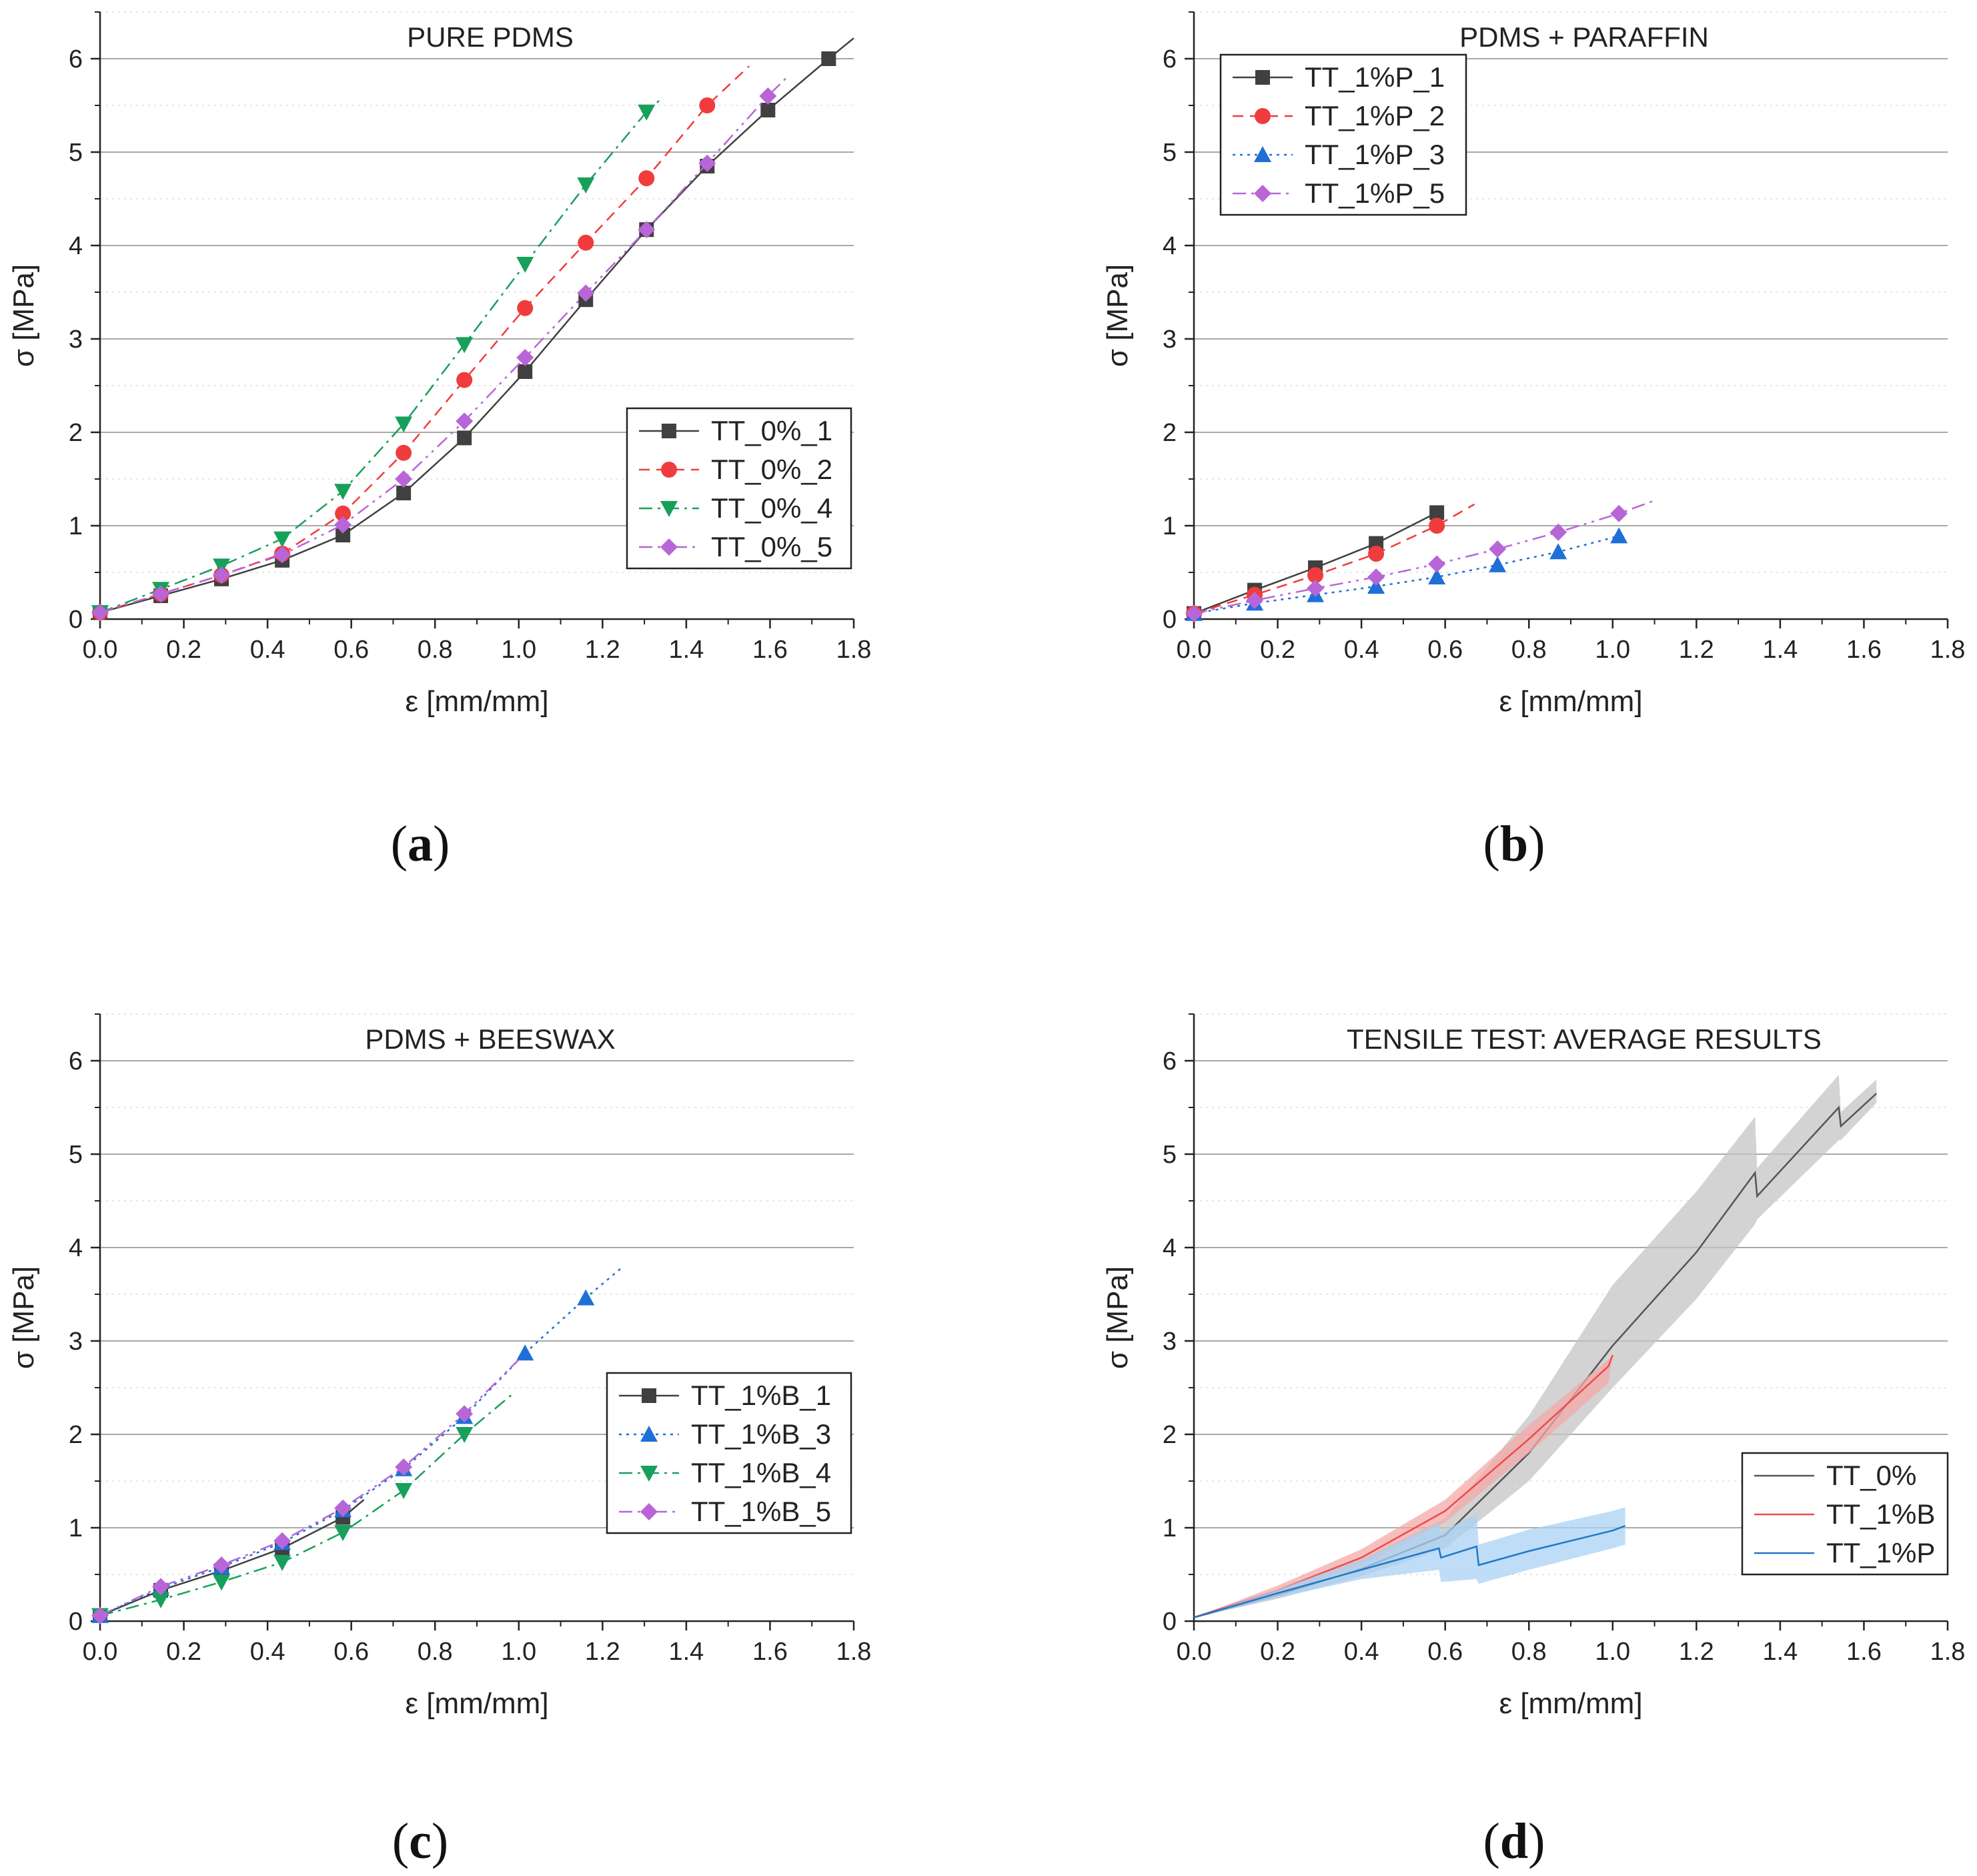  What do you see at coordinates (1343, 134) in the screenshot?
I see `legend: TT_1%P_1 TT_1%P_2 TT_1%P_3 TT_1%P_5` at bounding box center [1343, 134].